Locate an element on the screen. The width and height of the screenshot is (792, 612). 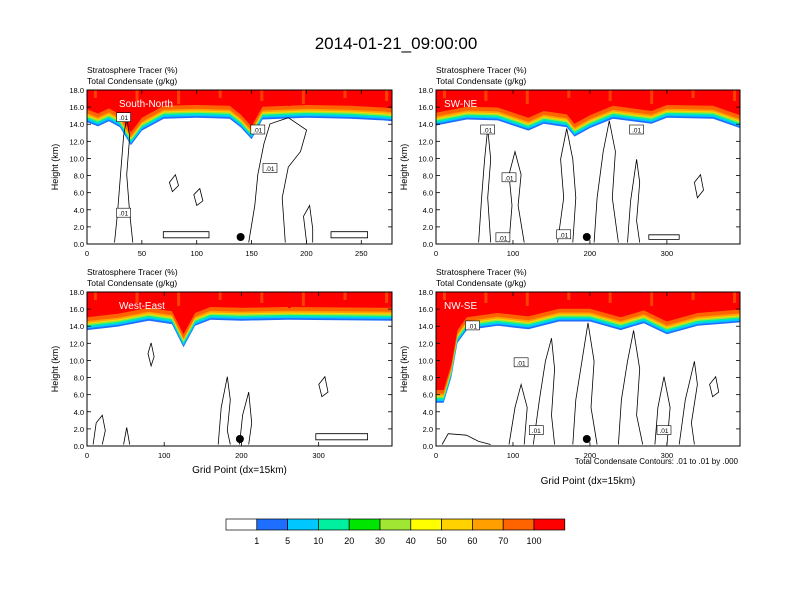
location-marker is located at coordinates (586, 439).